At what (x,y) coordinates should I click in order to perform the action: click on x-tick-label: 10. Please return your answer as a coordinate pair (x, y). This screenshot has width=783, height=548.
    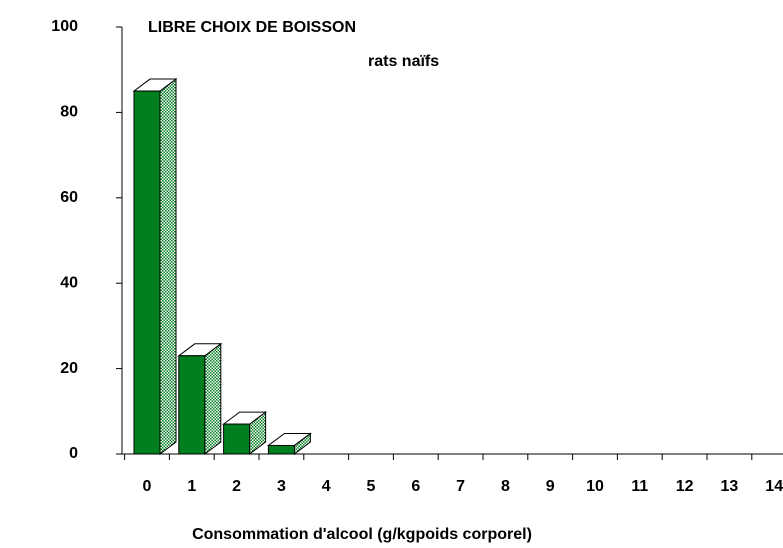
    Looking at the image, I should click on (595, 486).